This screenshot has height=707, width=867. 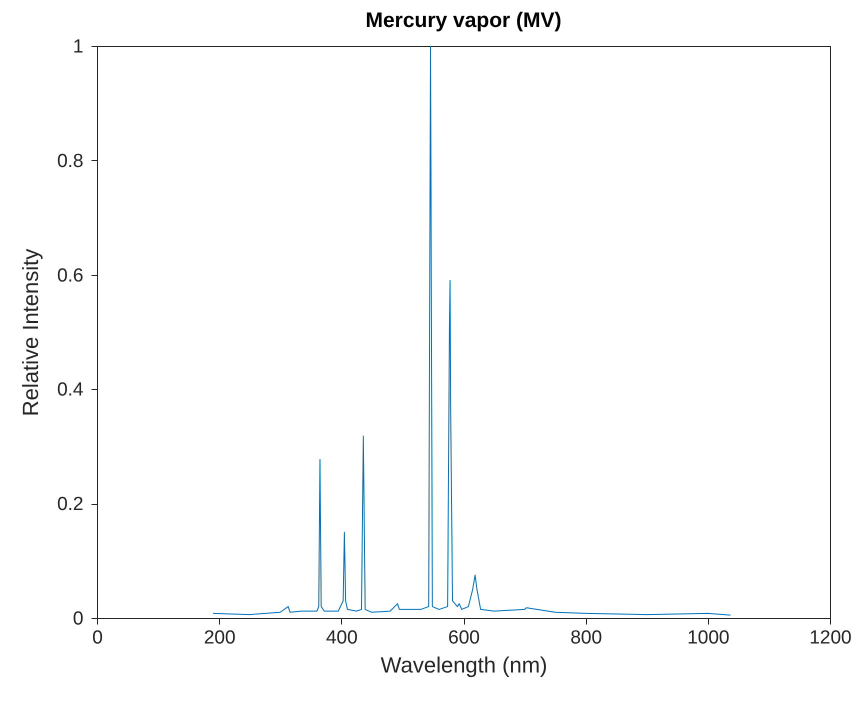 I want to click on x-axis-title: Wavelength (nm), so click(x=464, y=665).